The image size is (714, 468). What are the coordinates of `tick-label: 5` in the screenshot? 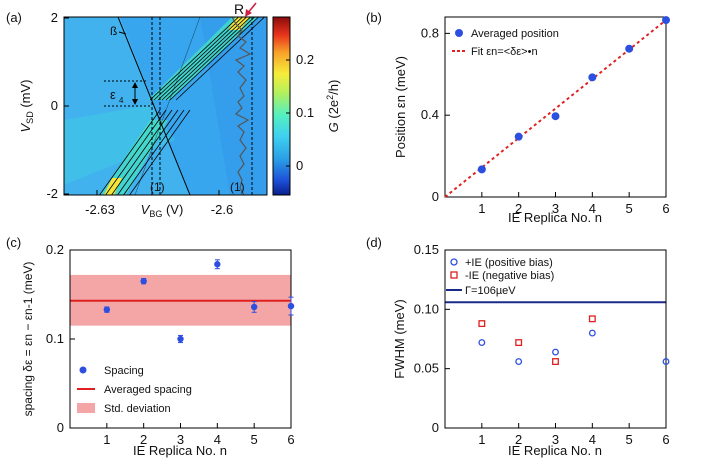 It's located at (629, 208).